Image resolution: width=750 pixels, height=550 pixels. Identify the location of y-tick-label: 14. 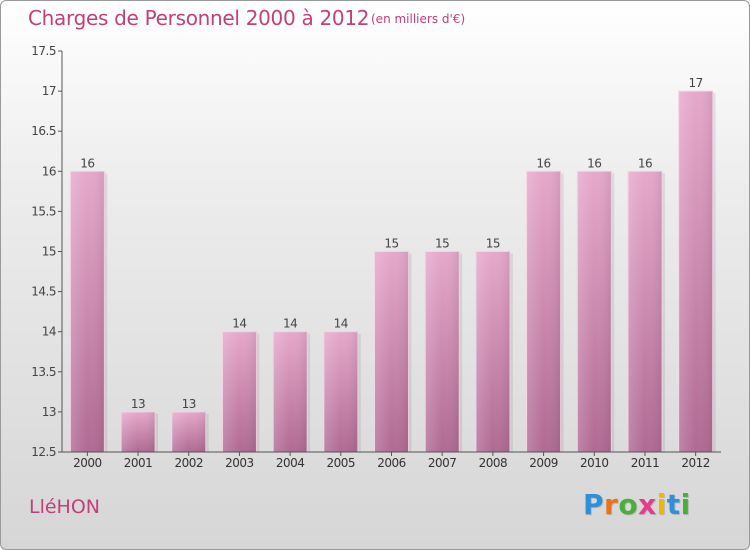
(49, 332).